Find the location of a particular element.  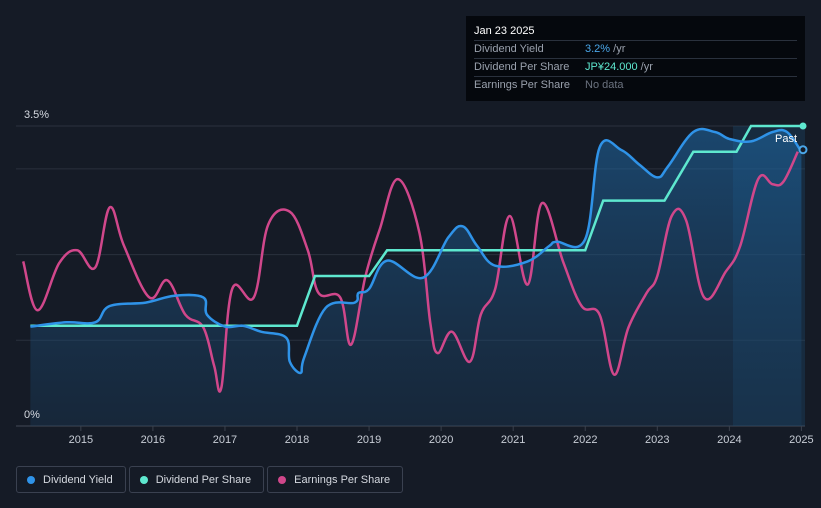

legend-label: Dividend Per Share is located at coordinates (203, 479).